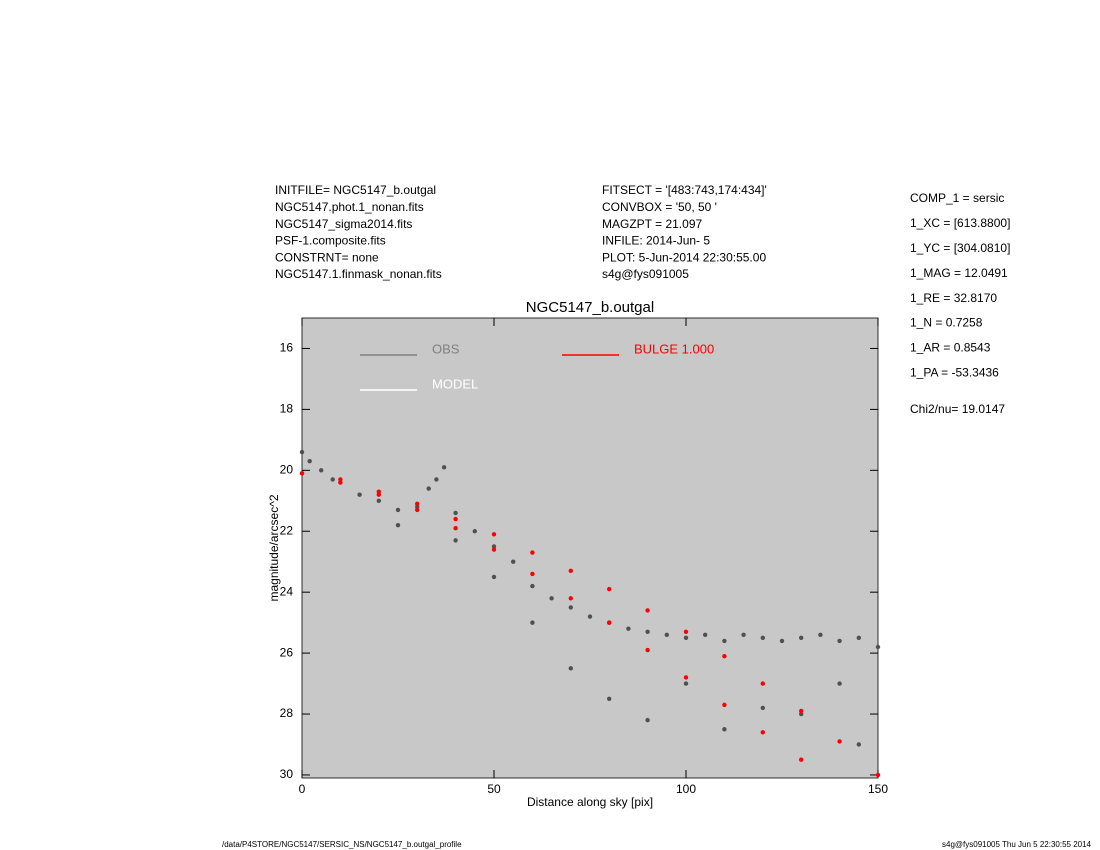 The image size is (1100, 850). Describe the element at coordinates (302, 789) in the screenshot. I see `x-tick-label: 0` at that location.